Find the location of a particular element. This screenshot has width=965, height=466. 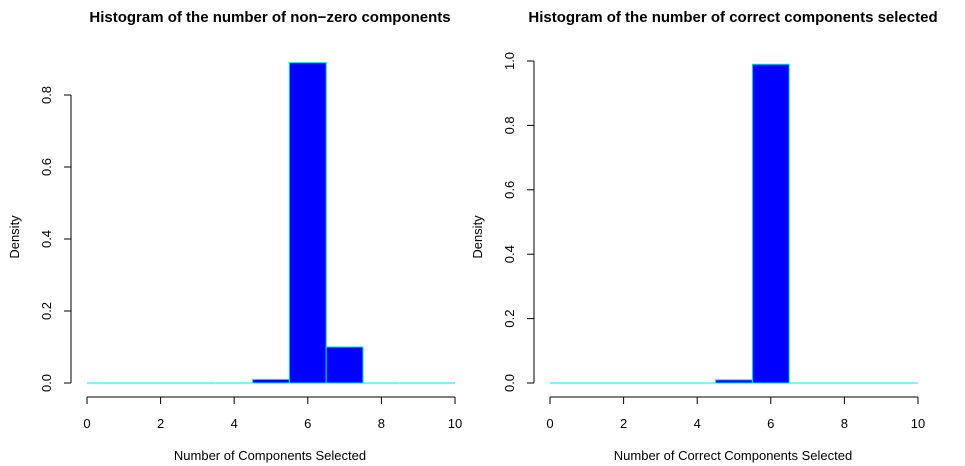

y-axis: 0.0 0.2 0.4 0.6 0.8 1.0 is located at coordinates (518, 222).